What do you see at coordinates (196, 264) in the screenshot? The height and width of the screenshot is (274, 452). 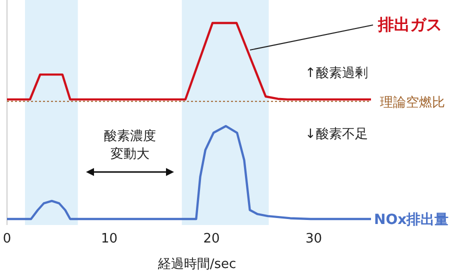 I see `x-axis-title: 経過時間/sec` at bounding box center [196, 264].